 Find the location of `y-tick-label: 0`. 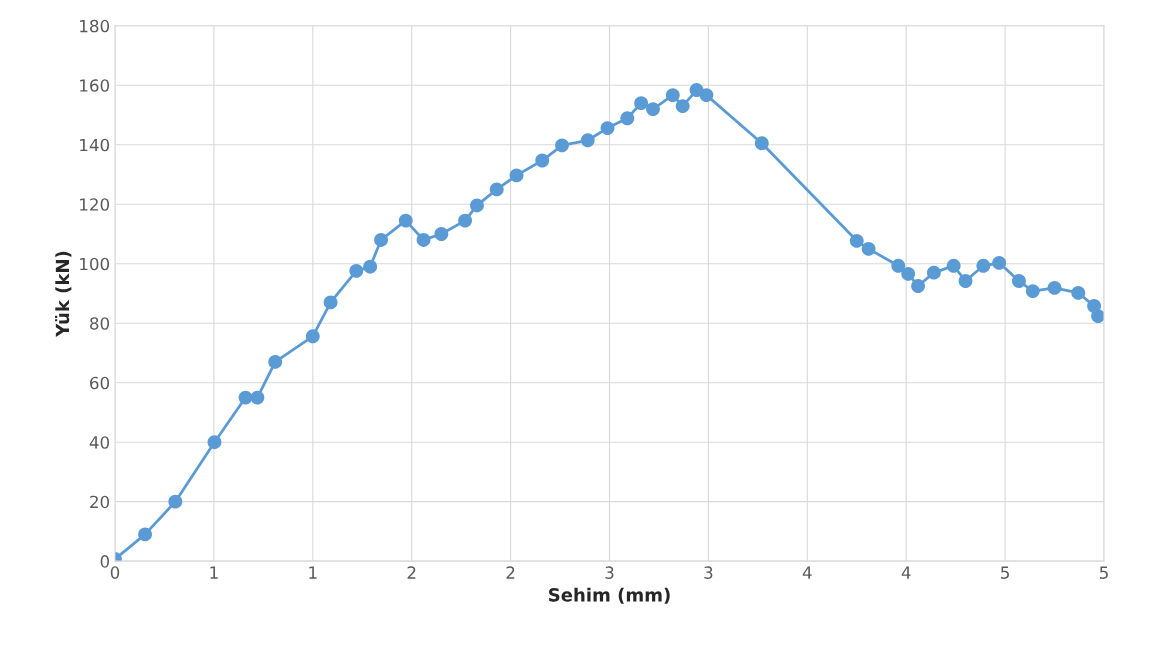

y-tick-label: 0 is located at coordinates (105, 561).